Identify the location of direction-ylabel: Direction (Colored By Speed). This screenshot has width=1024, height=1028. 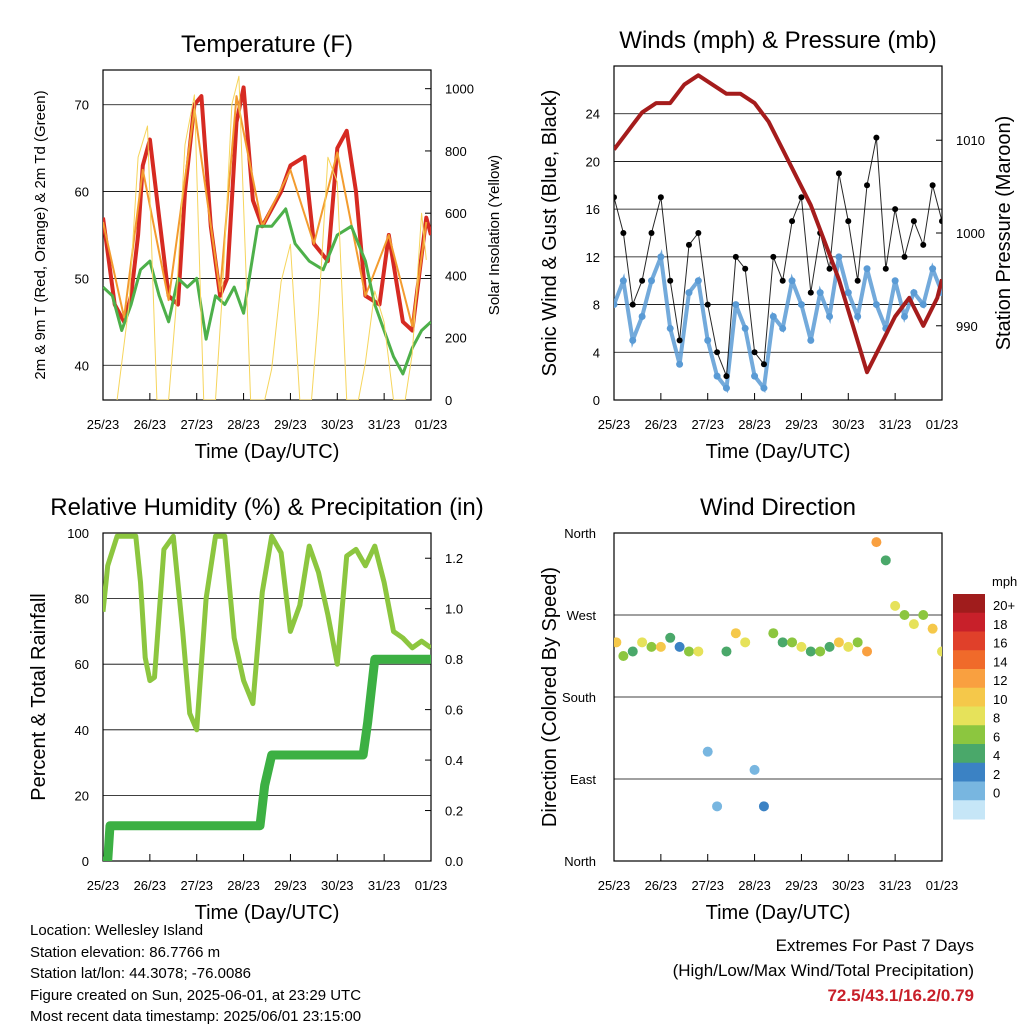
(550, 697).